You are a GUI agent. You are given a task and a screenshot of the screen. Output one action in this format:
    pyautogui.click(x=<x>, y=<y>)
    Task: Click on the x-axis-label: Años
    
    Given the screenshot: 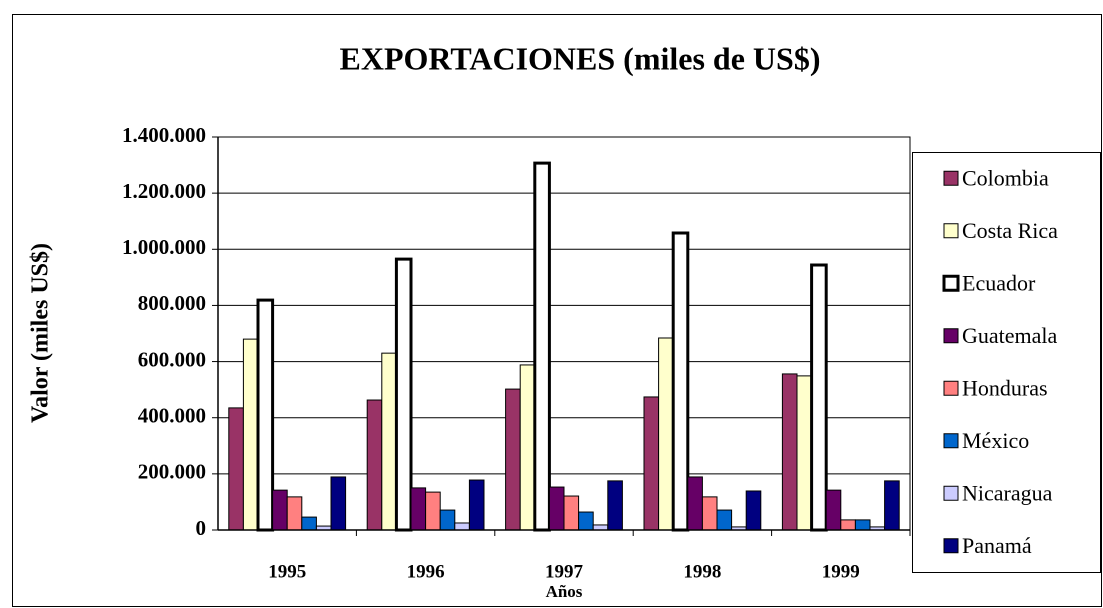 What is the action you would take?
    pyautogui.click(x=564, y=591)
    